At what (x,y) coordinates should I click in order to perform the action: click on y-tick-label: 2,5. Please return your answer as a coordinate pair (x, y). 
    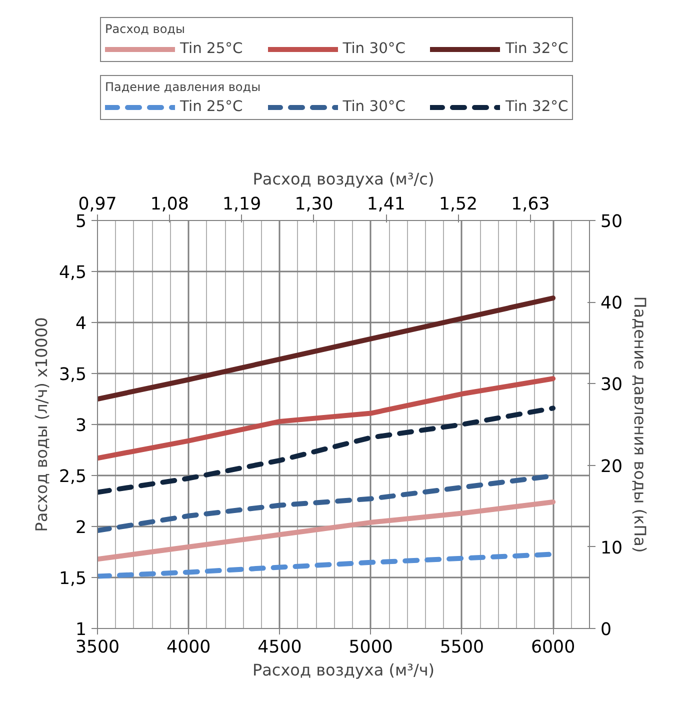
    Looking at the image, I should click on (72, 477).